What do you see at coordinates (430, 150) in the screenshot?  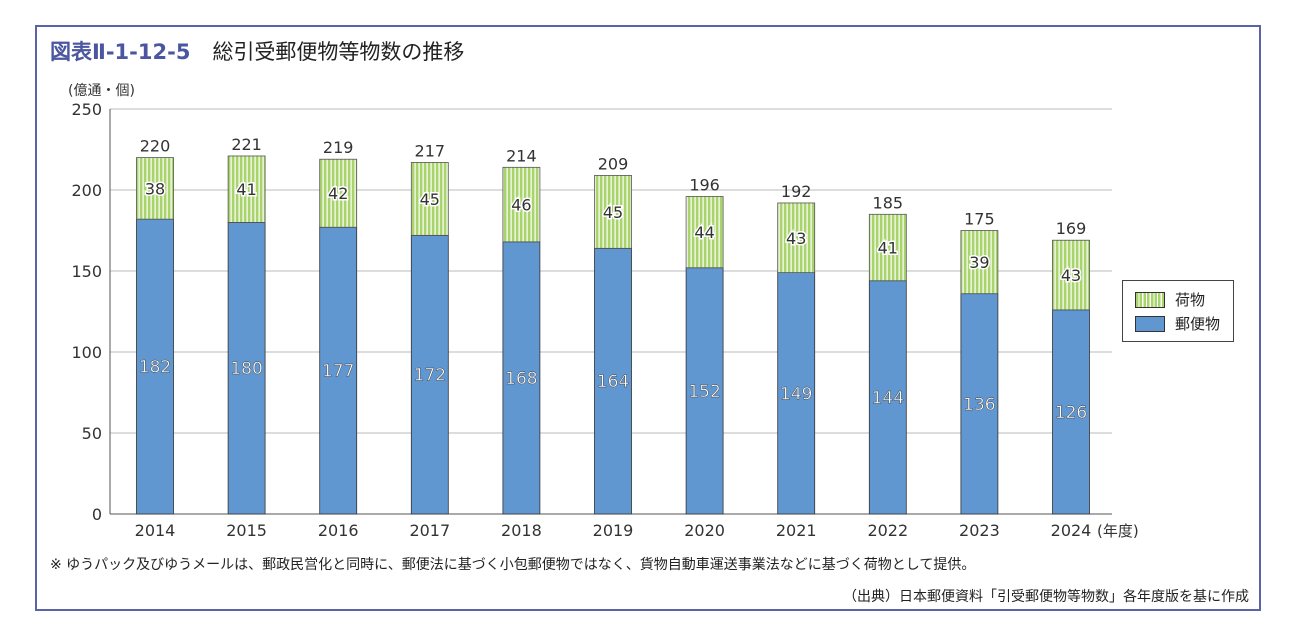 I see `data-label-total: 217` at bounding box center [430, 150].